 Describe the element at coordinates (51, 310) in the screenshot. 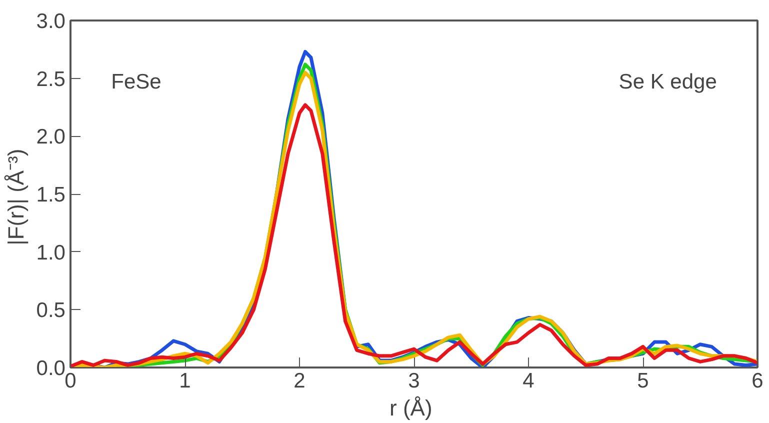

I see `y-tick-label: 0.5` at that location.